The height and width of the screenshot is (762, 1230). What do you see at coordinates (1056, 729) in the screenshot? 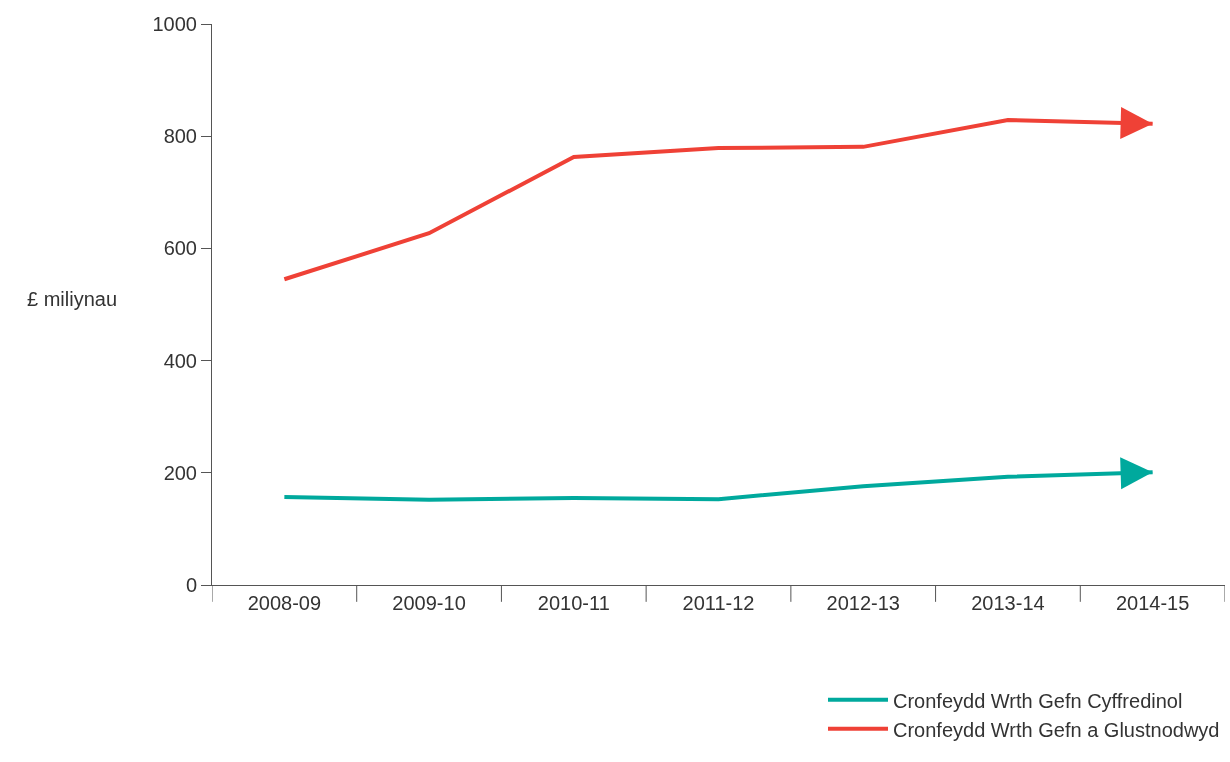
I see `legend-label: Cronfeydd Wrth Gefn a Glustnodwyd` at bounding box center [1056, 729].